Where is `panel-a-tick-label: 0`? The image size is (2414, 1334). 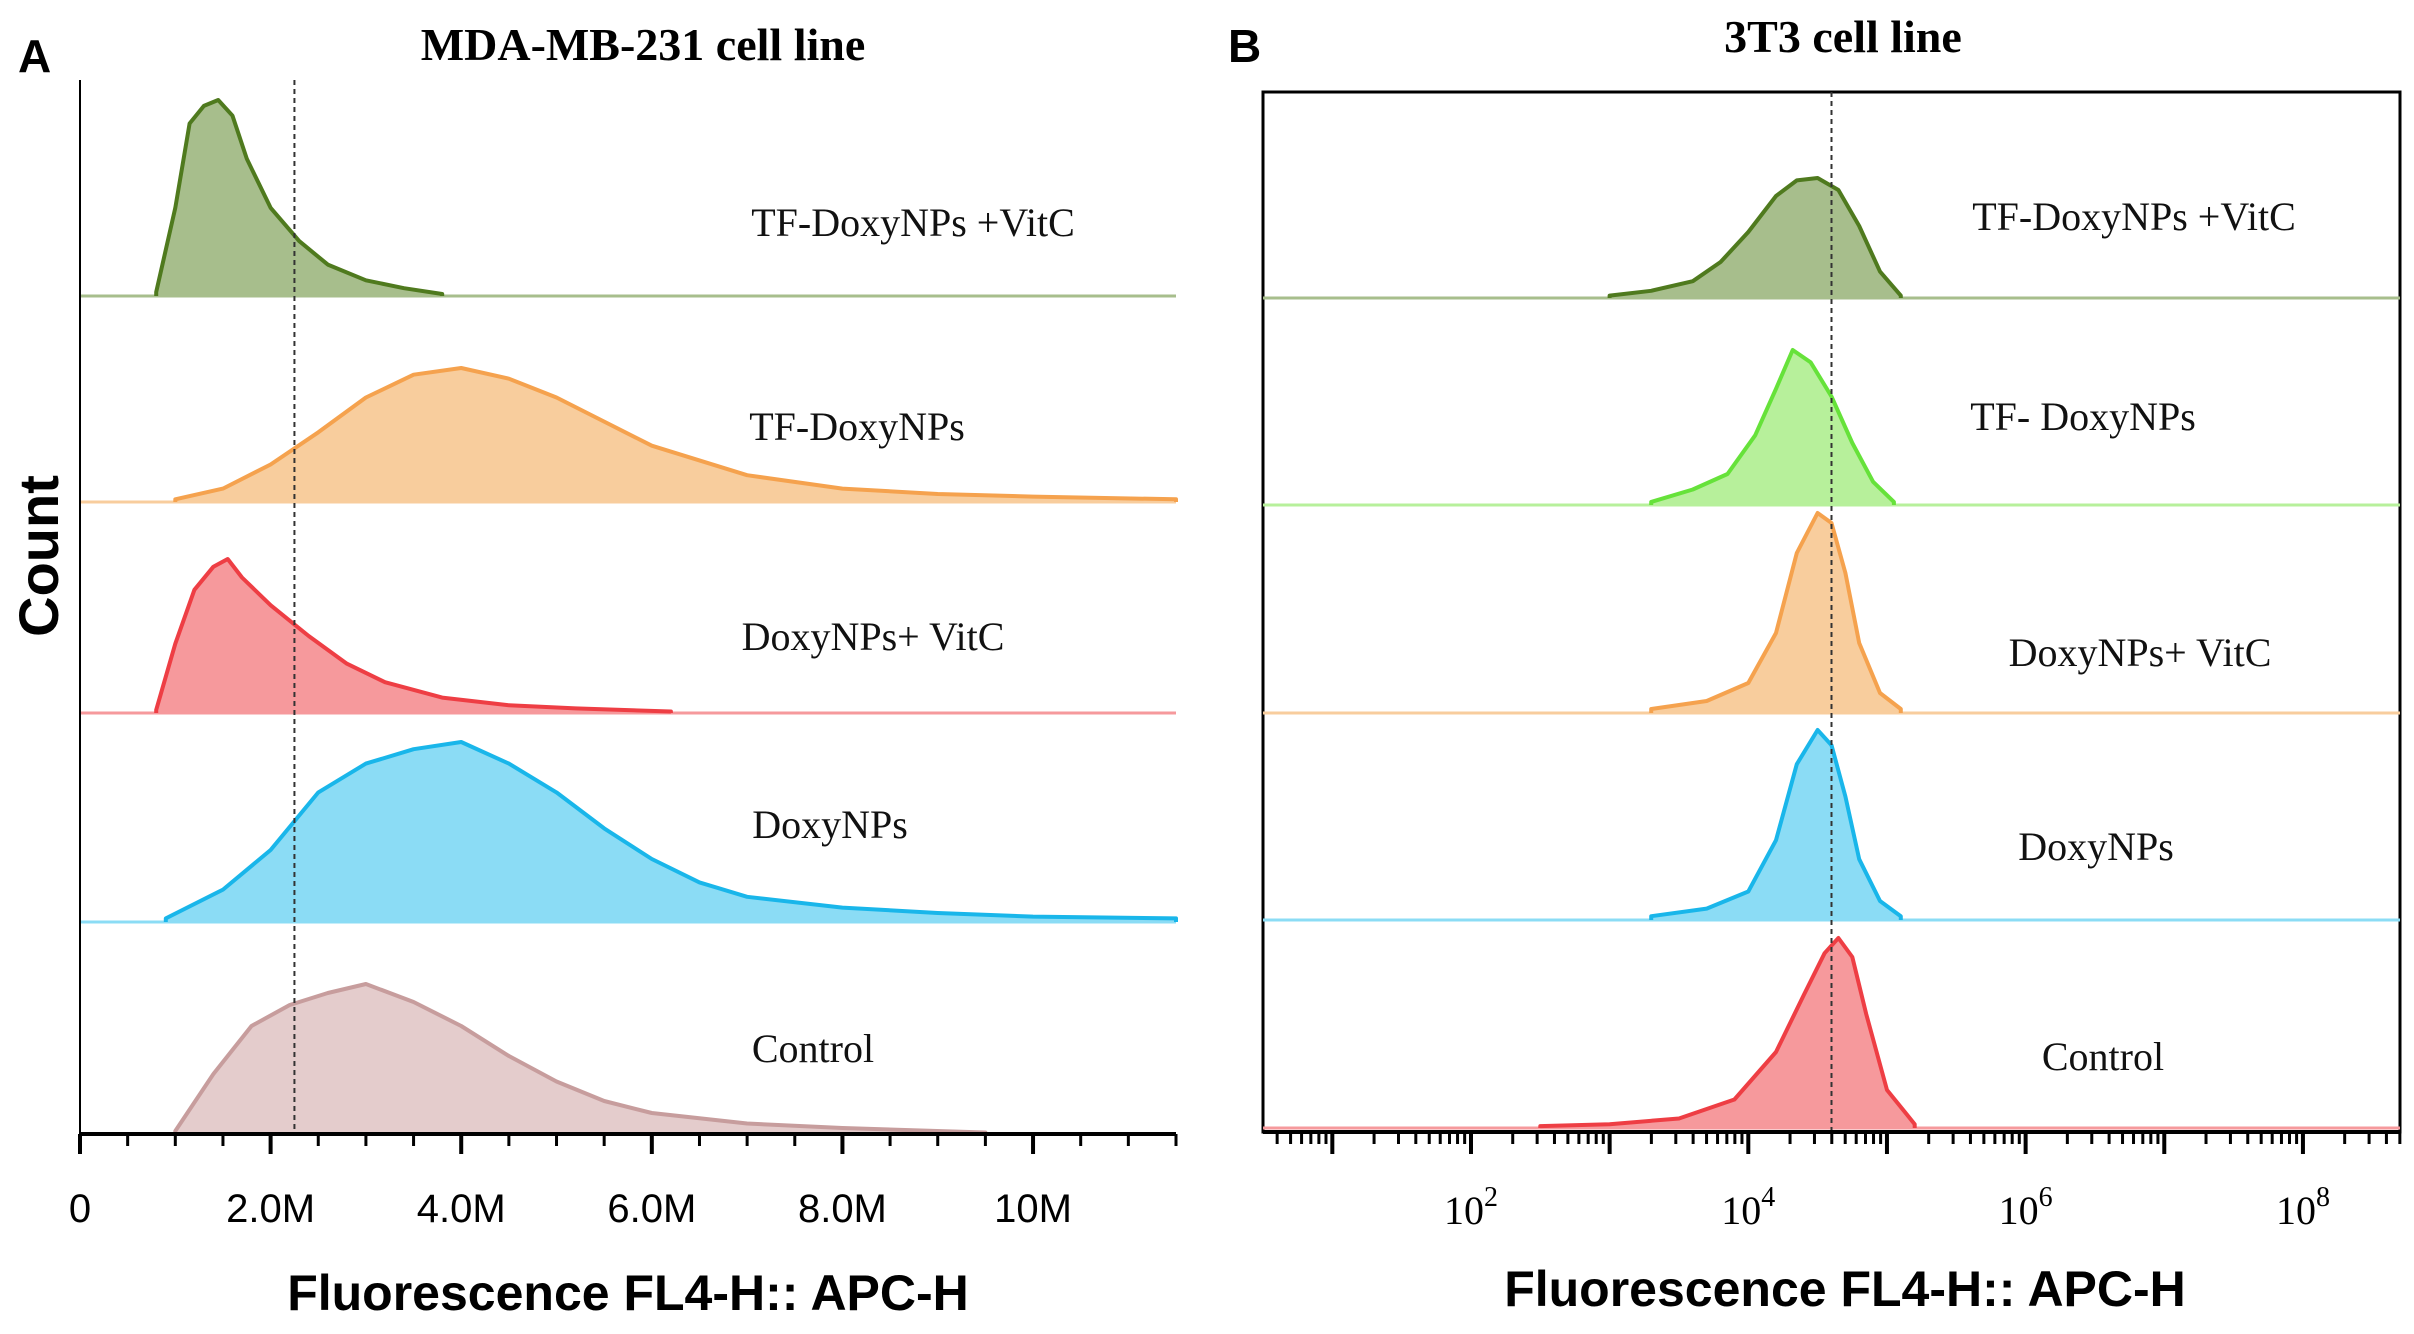 panel-a-tick-label: 0 is located at coordinates (80, 1209).